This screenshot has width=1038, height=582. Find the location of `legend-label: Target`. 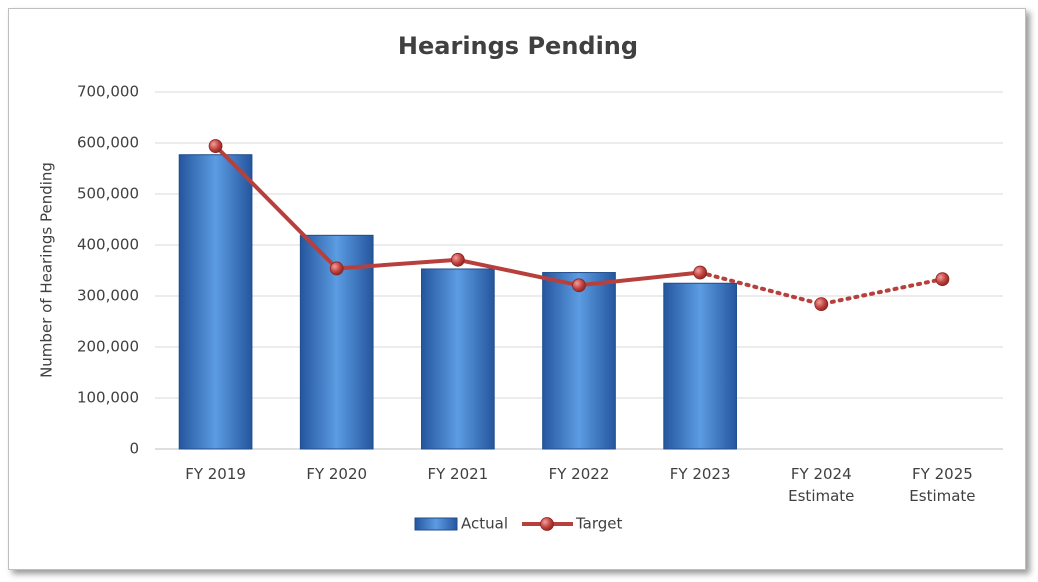

legend-label: Target is located at coordinates (599, 524).